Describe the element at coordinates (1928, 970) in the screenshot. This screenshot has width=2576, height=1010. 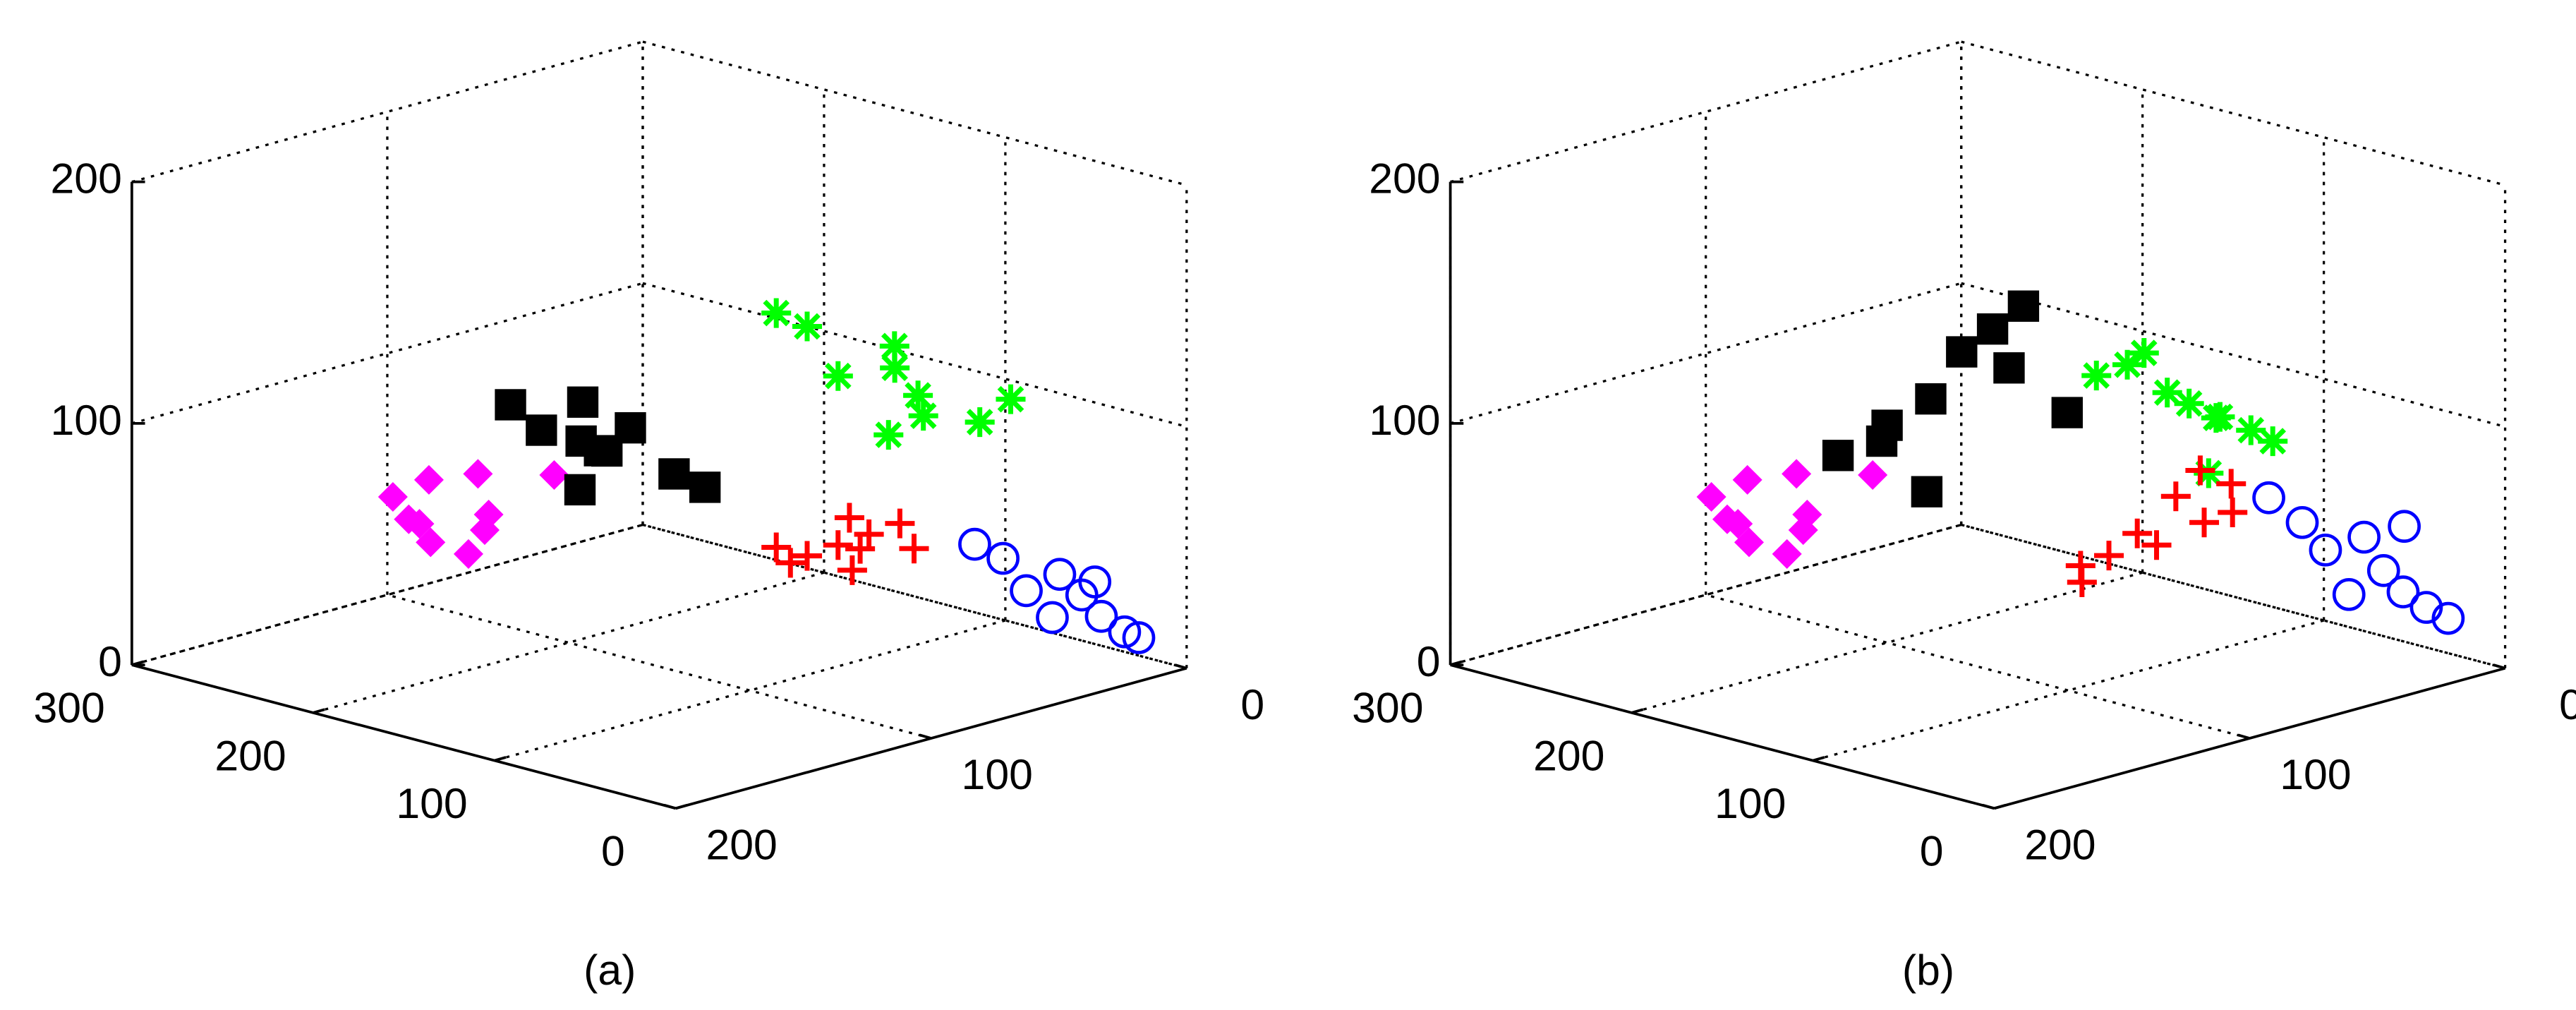
I see `panel-label: (b)` at that location.